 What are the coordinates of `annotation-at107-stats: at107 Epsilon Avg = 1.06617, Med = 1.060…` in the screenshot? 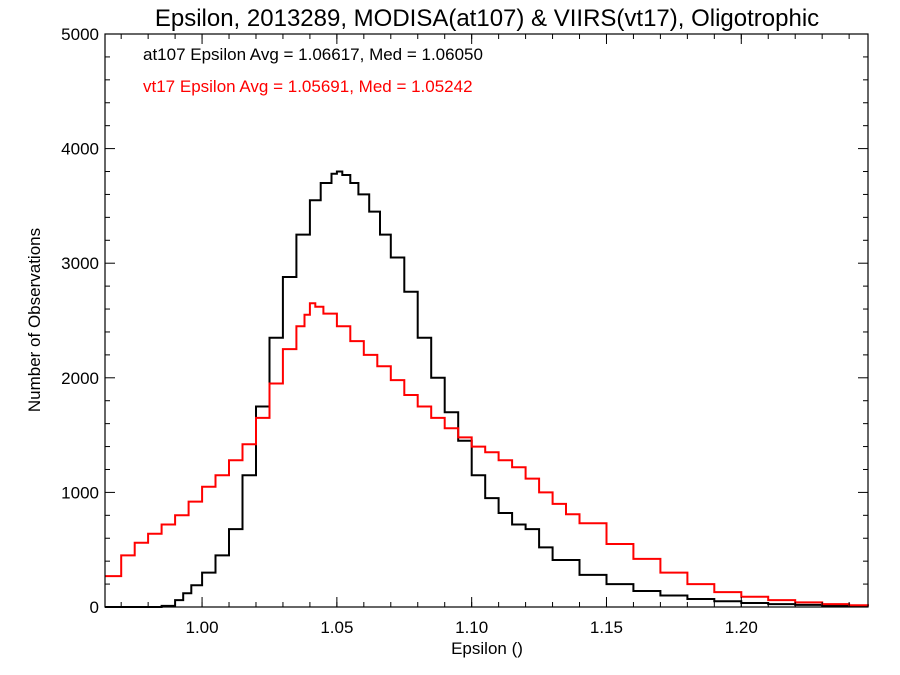 It's located at (313, 54).